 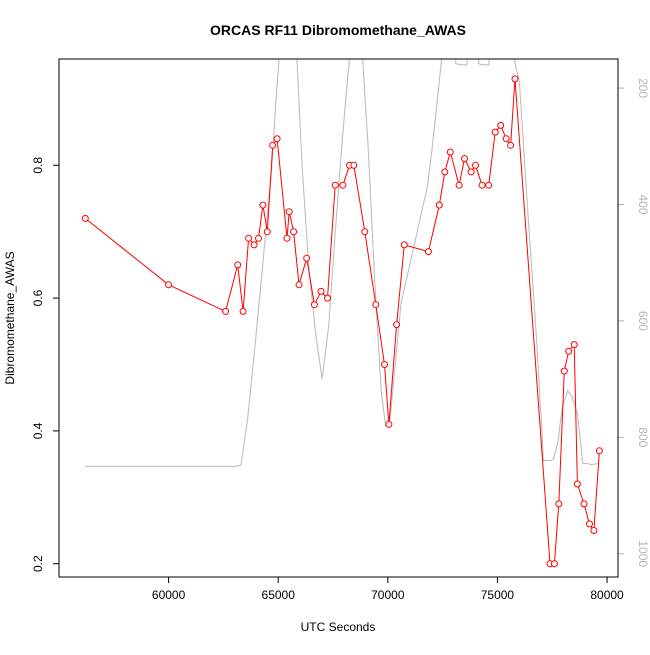 What do you see at coordinates (338, 627) in the screenshot?
I see `x-axis-label: UTC Seconds` at bounding box center [338, 627].